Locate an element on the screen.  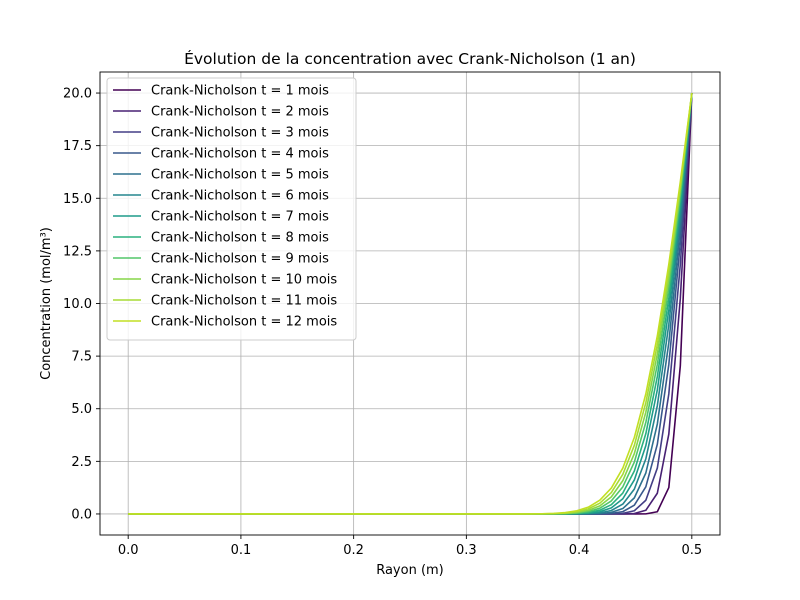
y-tick-label: 0.0 is located at coordinates (81, 514).